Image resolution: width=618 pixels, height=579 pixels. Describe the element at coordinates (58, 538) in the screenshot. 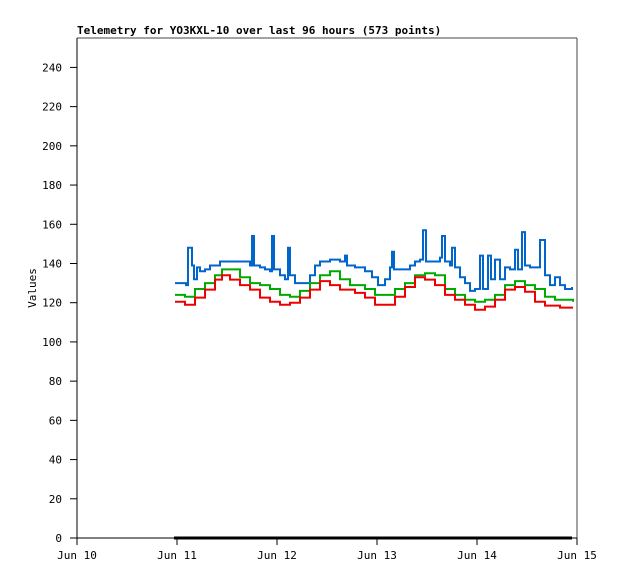

I see `y-tick-label: 0` at that location.